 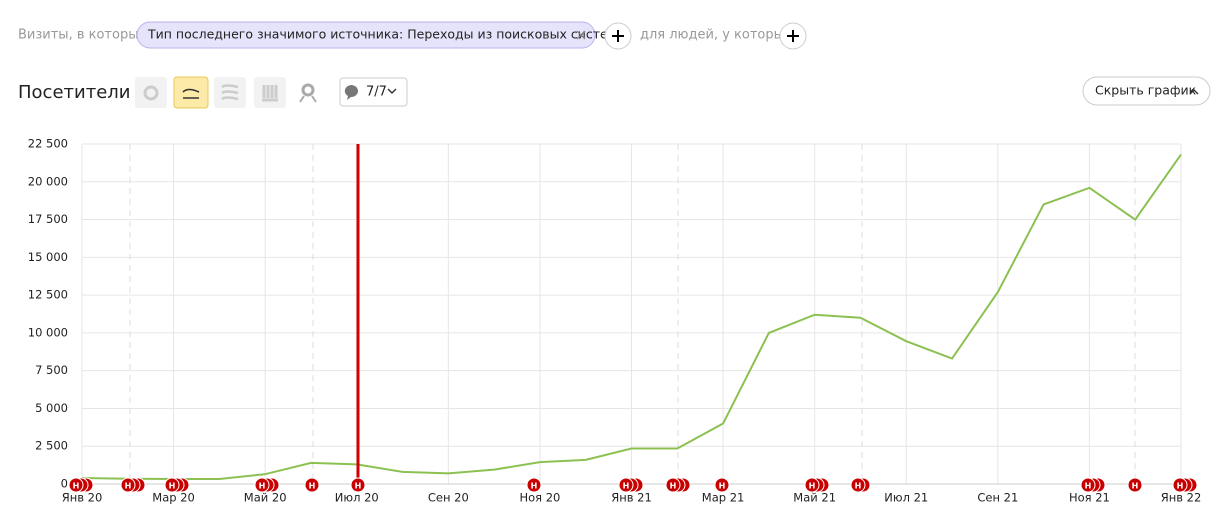 What do you see at coordinates (64, 484) in the screenshot?
I see `y-tick-label: 0` at bounding box center [64, 484].